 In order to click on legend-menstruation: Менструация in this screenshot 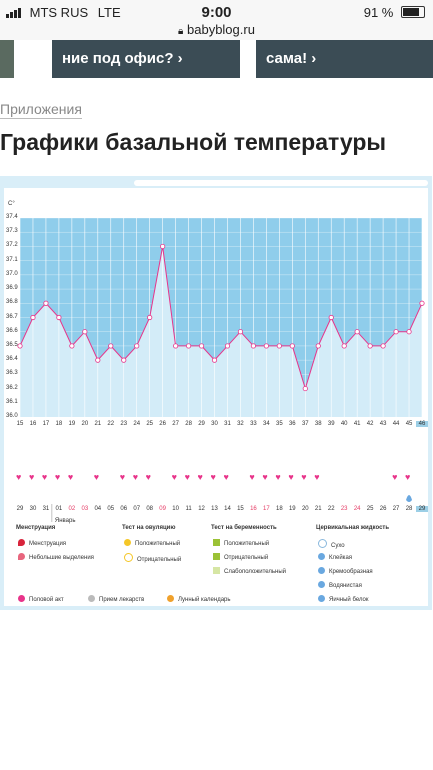, I will do `click(42, 543)`.